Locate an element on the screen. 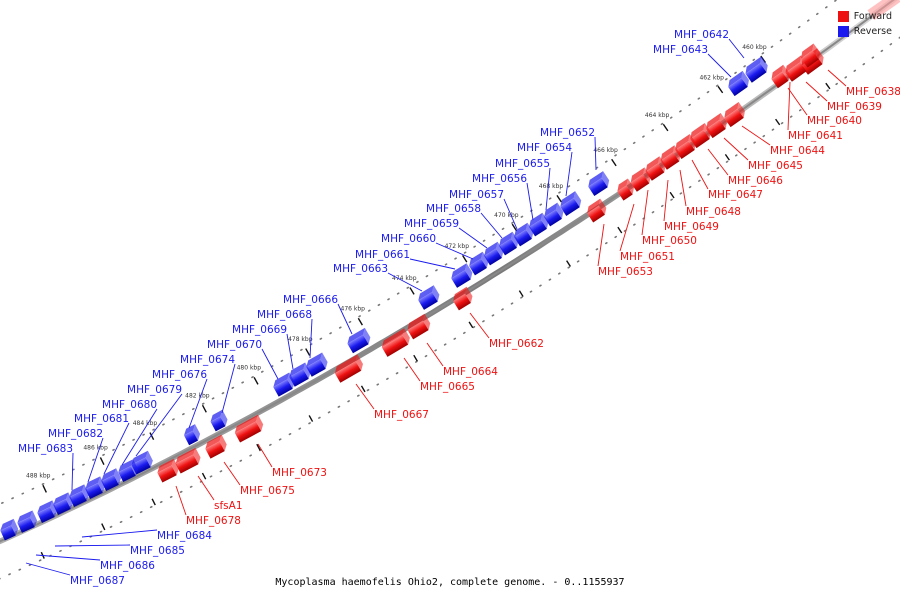 The width and height of the screenshot is (900, 600). gene-label: MHF_0666 is located at coordinates (310, 300).